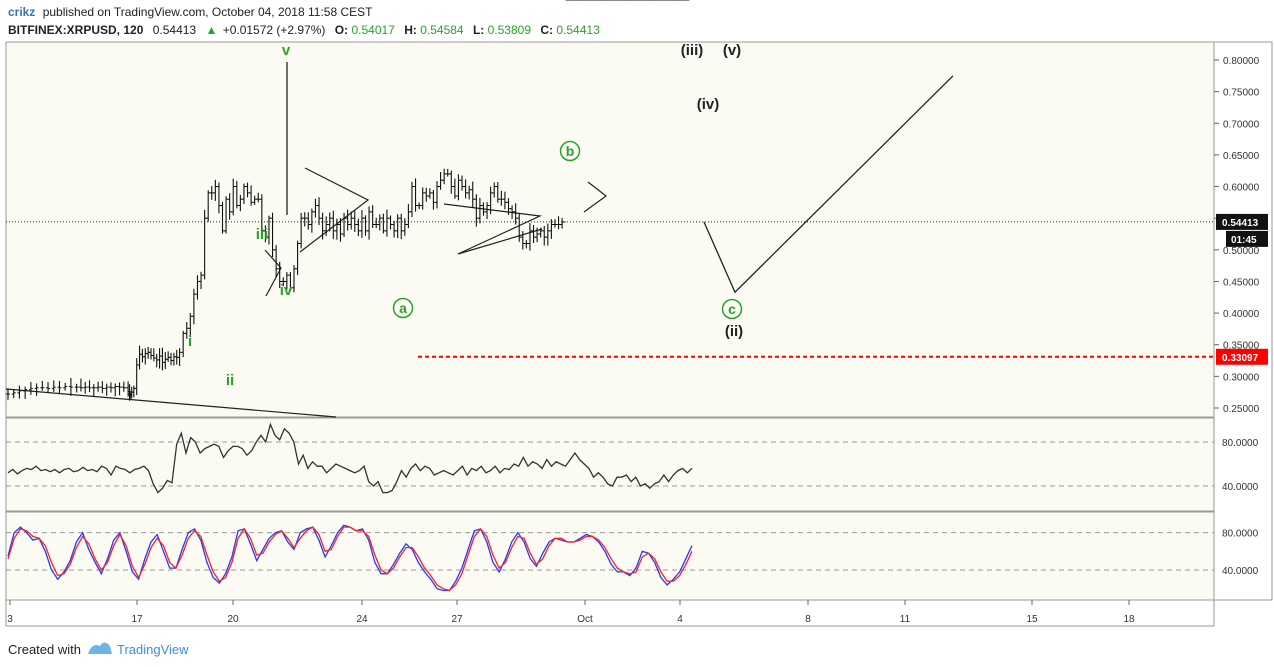 This screenshot has height=667, width=1274. What do you see at coordinates (595, 197) in the screenshot?
I see `wedge-b` at bounding box center [595, 197].